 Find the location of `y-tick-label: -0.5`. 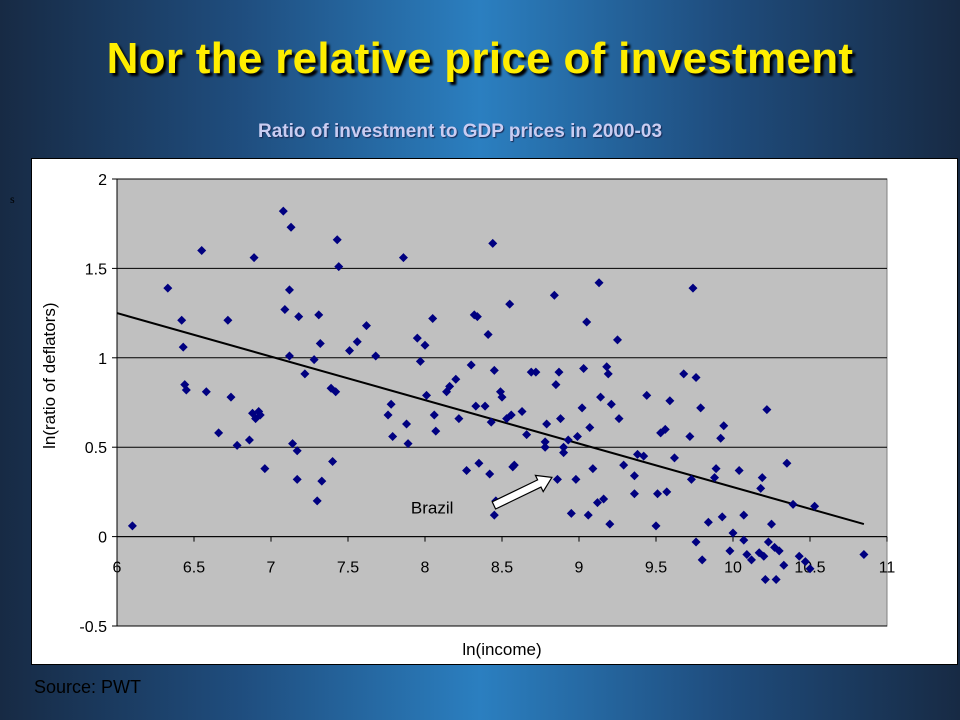

y-tick-label: -0.5 is located at coordinates (93, 627).